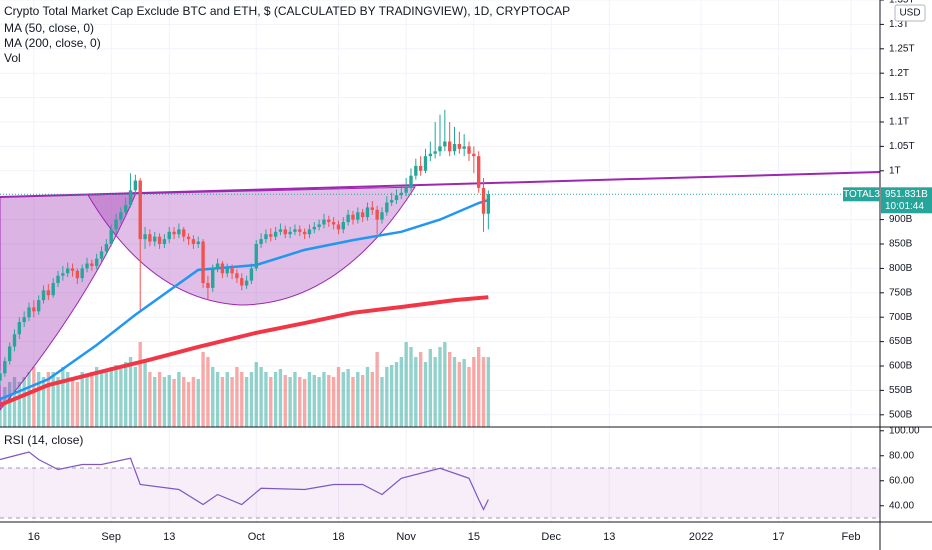  What do you see at coordinates (901, 317) in the screenshot?
I see `y-tick-label: 700B` at bounding box center [901, 317].